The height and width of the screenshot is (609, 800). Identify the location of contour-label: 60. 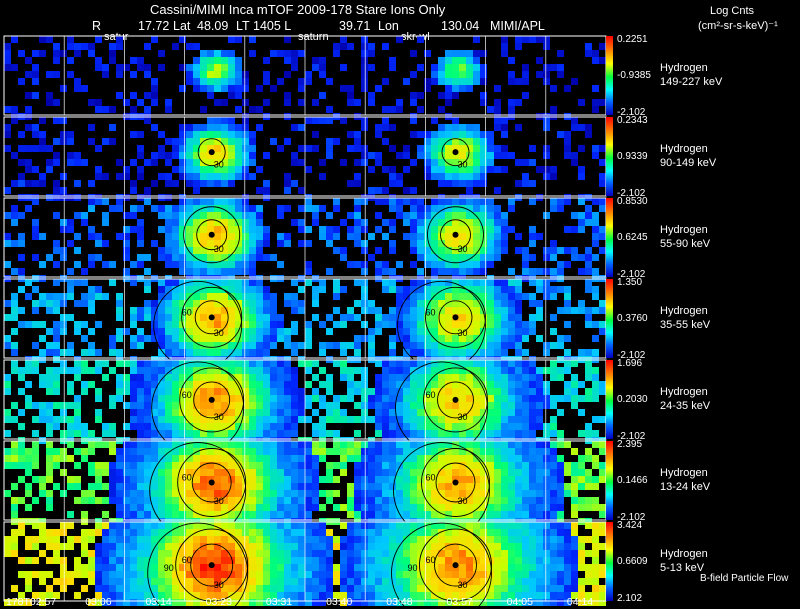
(187, 560).